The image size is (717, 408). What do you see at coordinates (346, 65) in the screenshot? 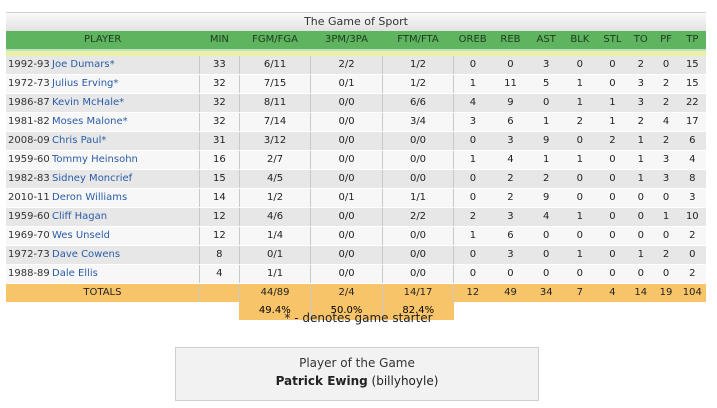
I see `stat-tp3: 2/2` at bounding box center [346, 65].